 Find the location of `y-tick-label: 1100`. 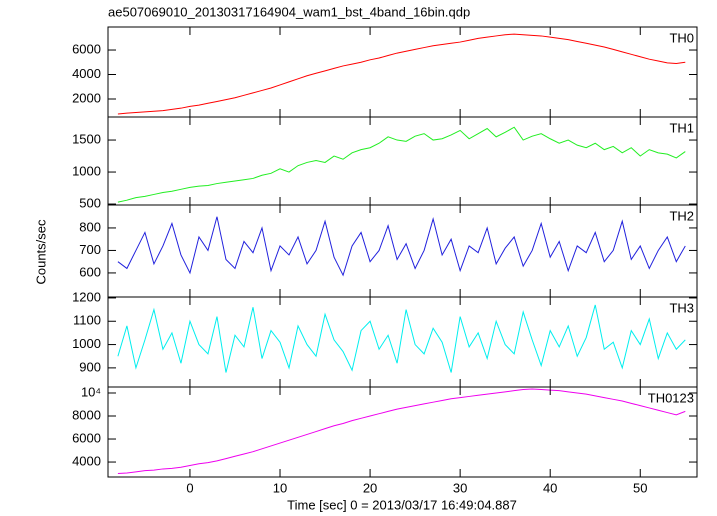

y-tick-label: 1100 is located at coordinates (87, 320).